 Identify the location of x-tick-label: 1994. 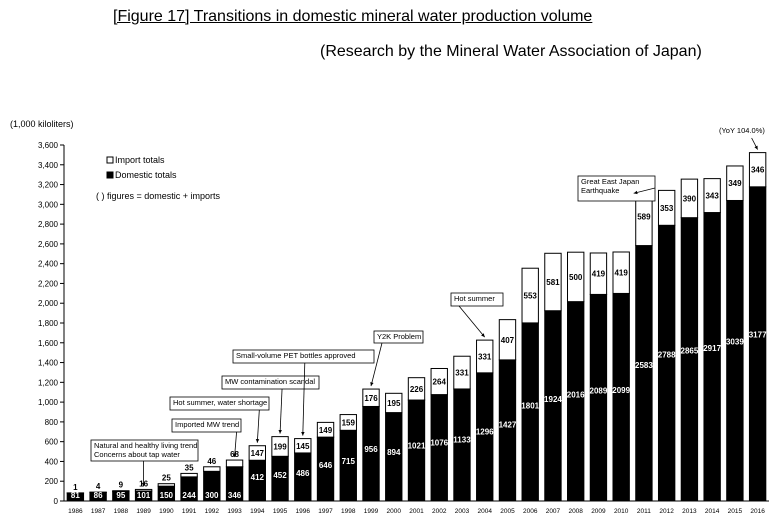
(257, 511).